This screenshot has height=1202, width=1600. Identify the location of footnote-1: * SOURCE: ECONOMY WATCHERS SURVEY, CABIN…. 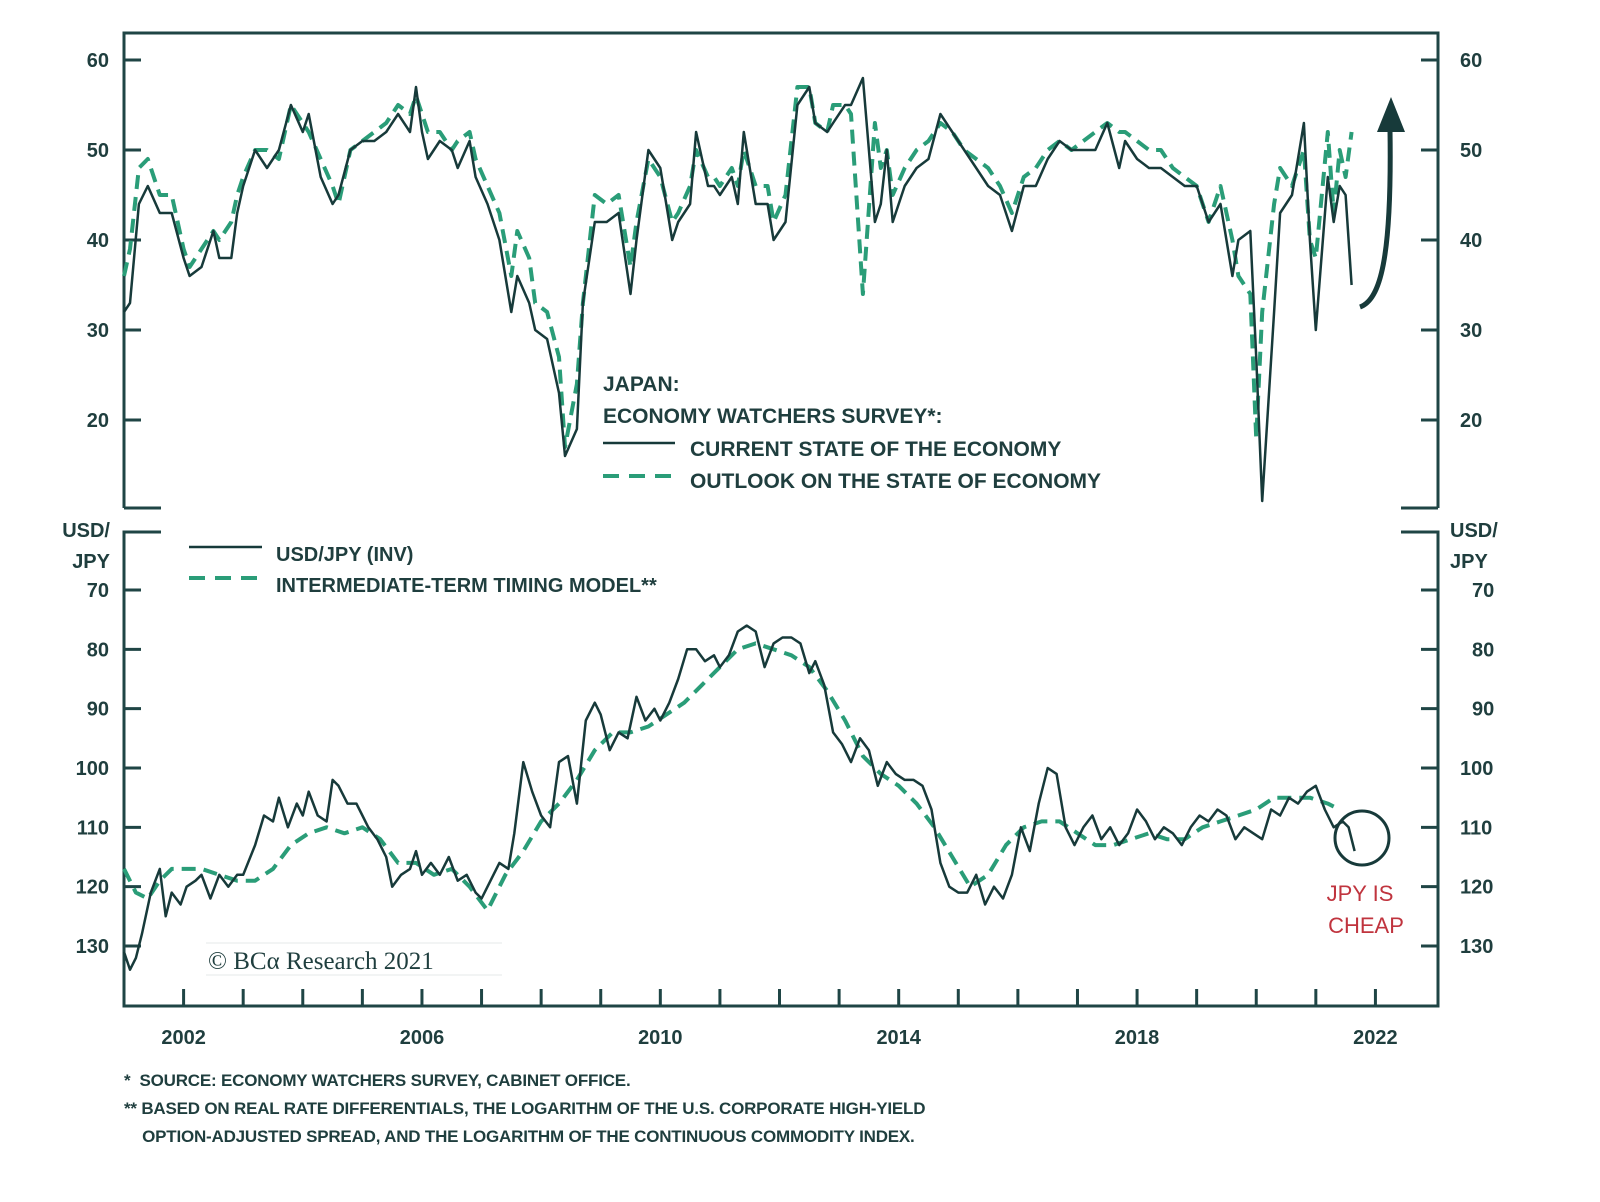
(377, 1080).